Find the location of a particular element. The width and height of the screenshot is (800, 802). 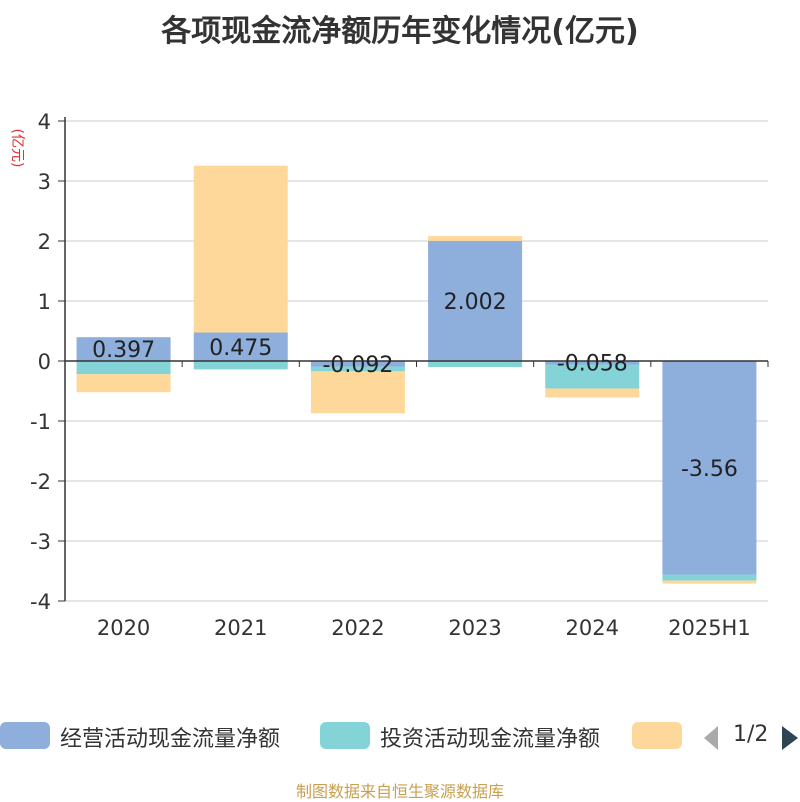

x-tick-label: 2020 is located at coordinates (123, 628).